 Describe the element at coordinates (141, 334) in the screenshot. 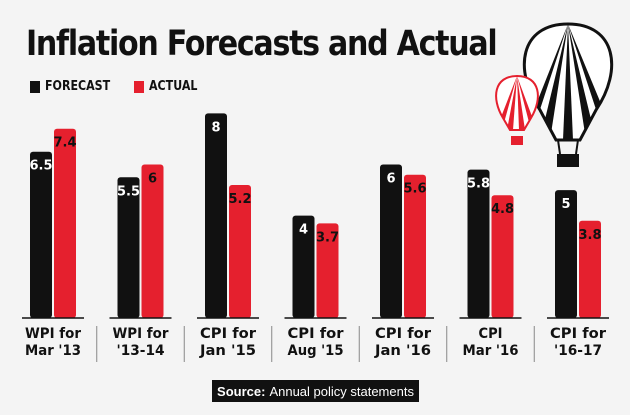

I see `x-tick-label-1-0: WPI for` at that location.